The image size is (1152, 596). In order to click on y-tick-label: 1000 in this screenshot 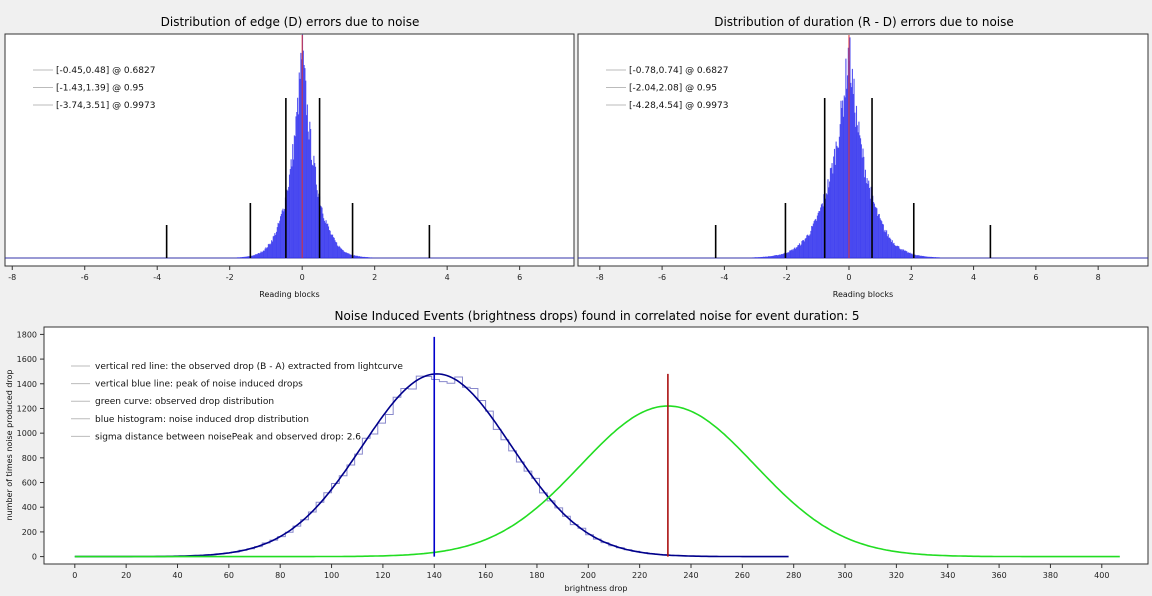, I will do `click(27, 433)`.